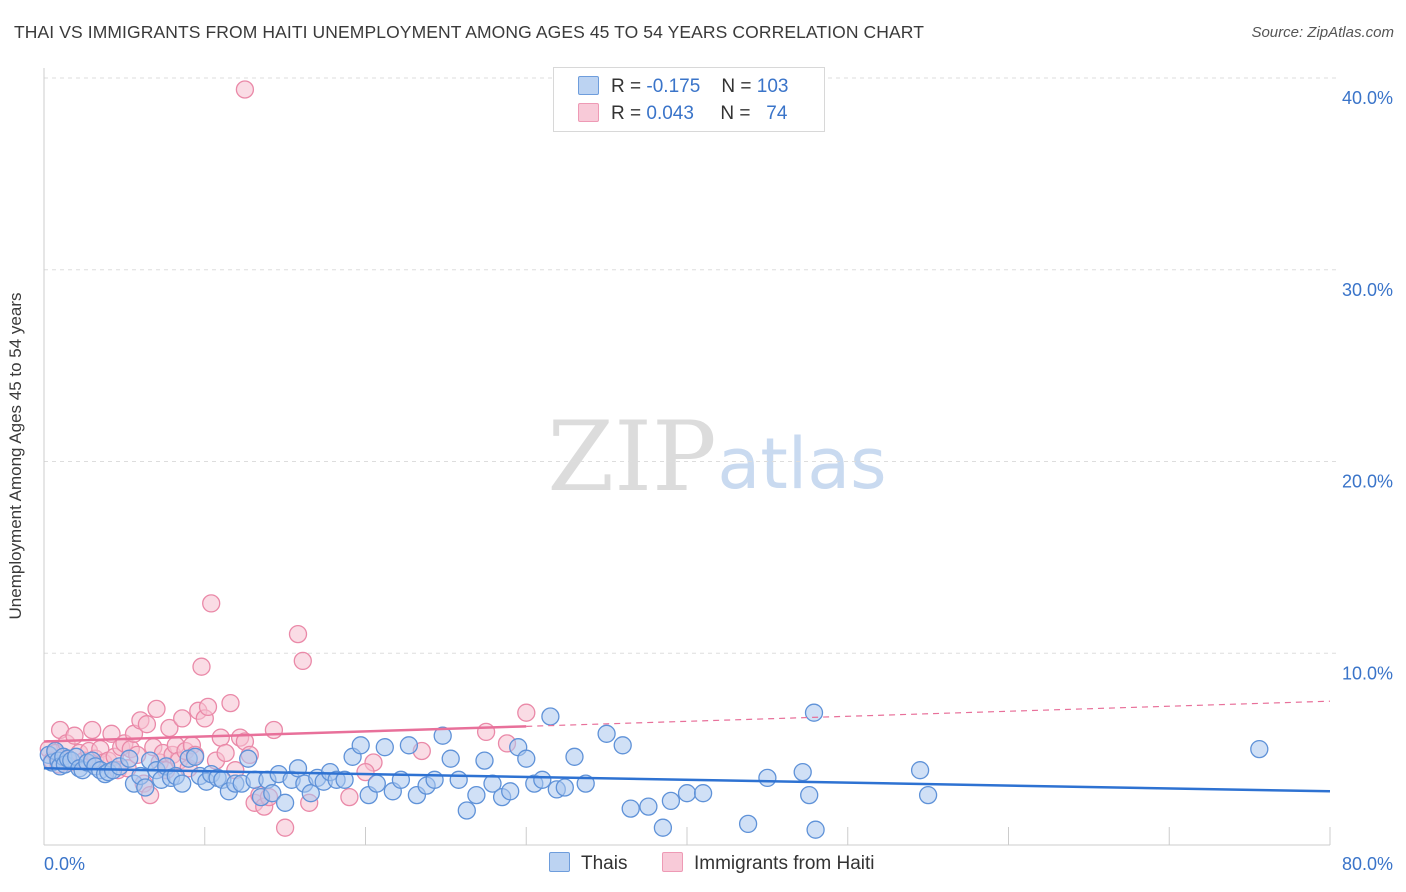 Image resolution: width=1406 pixels, height=892 pixels. What do you see at coordinates (777, 113) in the screenshot?
I see `legend-n-value-haiti: 74` at bounding box center [777, 113].